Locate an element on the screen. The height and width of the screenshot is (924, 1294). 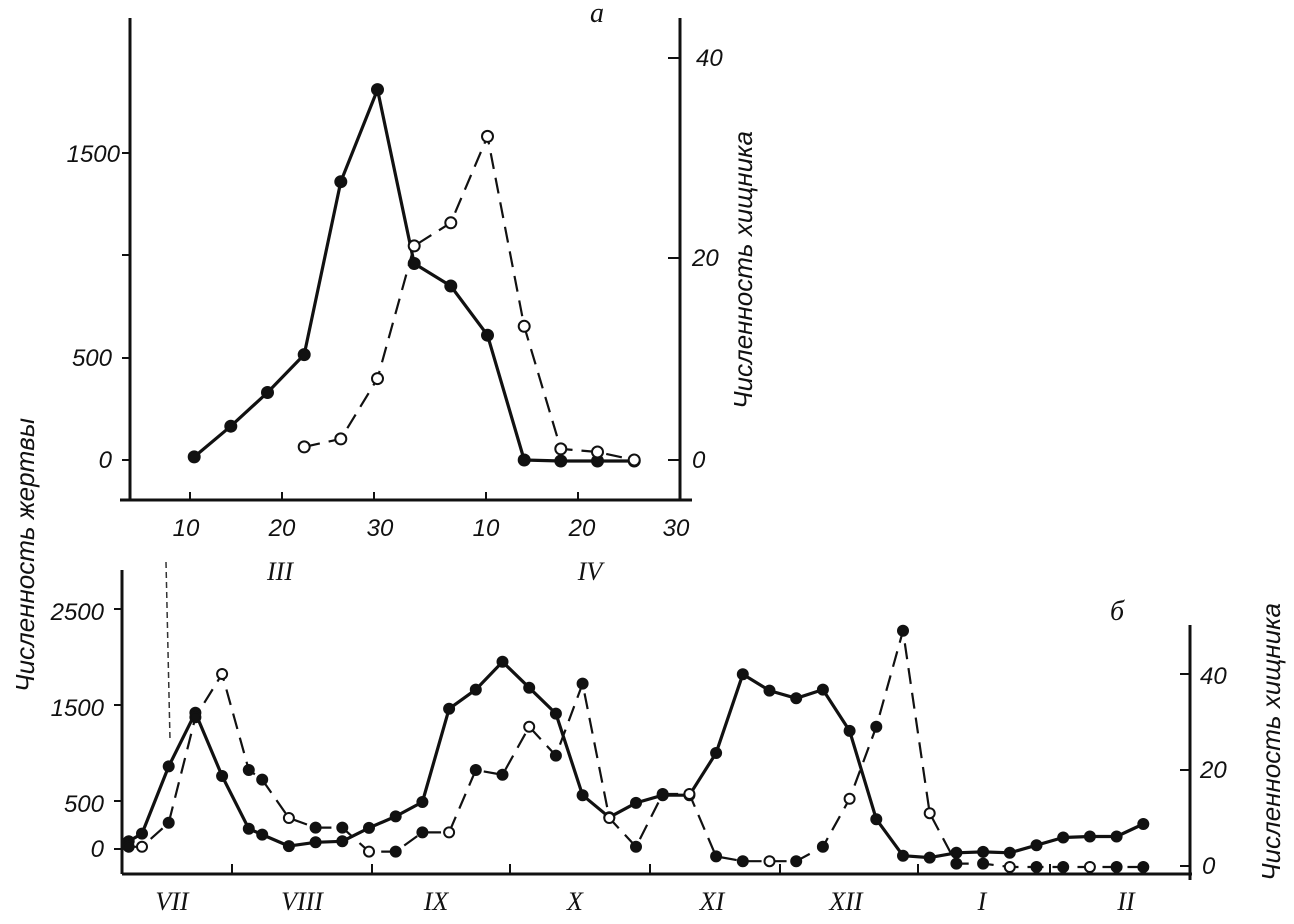
panel-a-prey-line is located at coordinates (414, 275).